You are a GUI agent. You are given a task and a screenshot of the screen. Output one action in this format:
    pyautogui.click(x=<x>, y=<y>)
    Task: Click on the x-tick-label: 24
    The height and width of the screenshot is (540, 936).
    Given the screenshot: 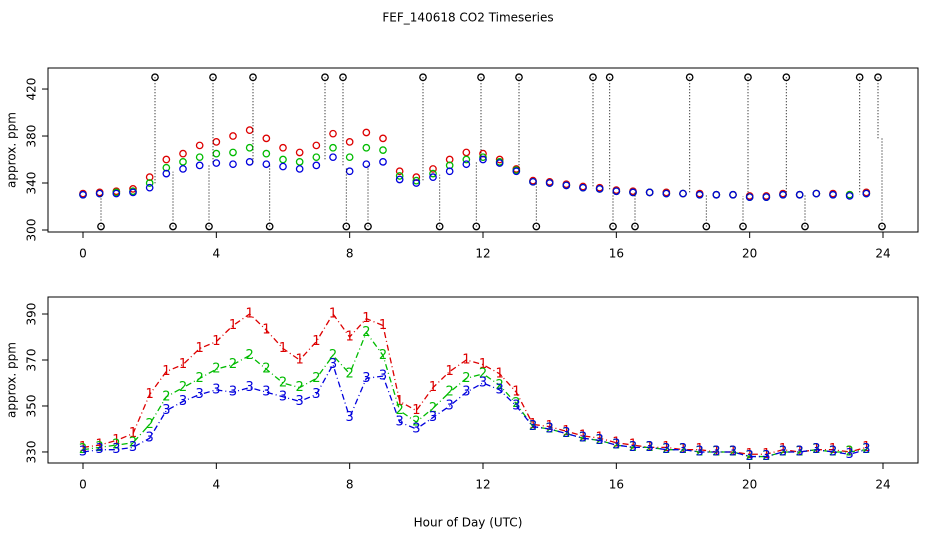 What is the action you would take?
    pyautogui.click(x=882, y=254)
    